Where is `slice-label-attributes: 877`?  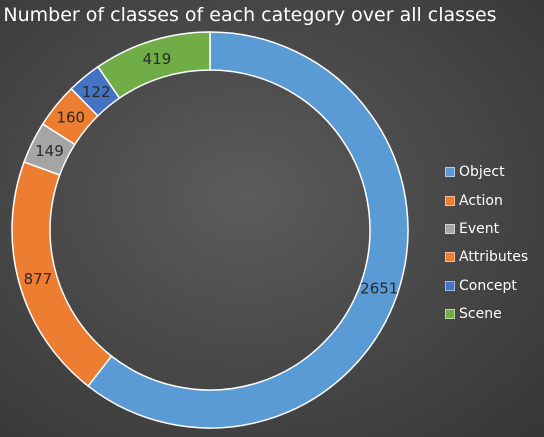 slice-label-attributes: 877 is located at coordinates (38, 279).